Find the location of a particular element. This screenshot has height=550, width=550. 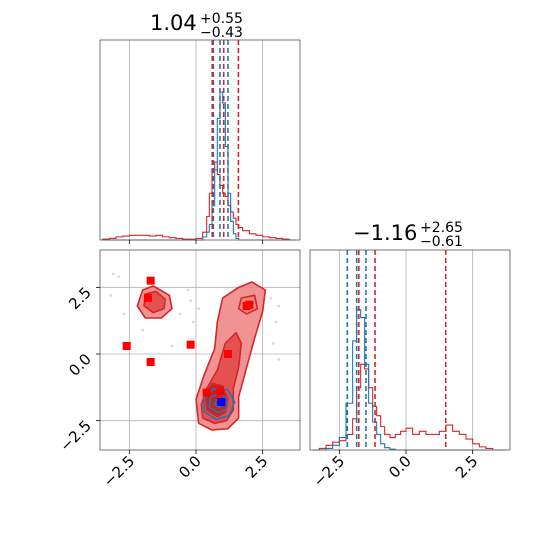

param1-red-hist is located at coordinates (199, 201).